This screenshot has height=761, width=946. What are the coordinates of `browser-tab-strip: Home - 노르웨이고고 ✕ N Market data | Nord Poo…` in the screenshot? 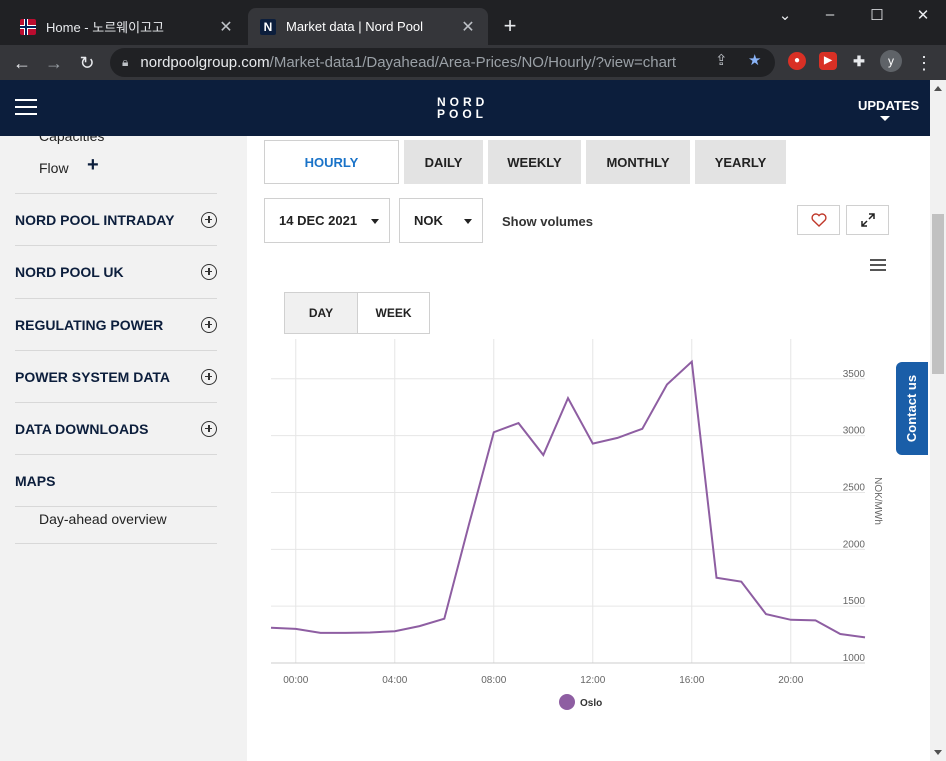 It's located at (473, 22).